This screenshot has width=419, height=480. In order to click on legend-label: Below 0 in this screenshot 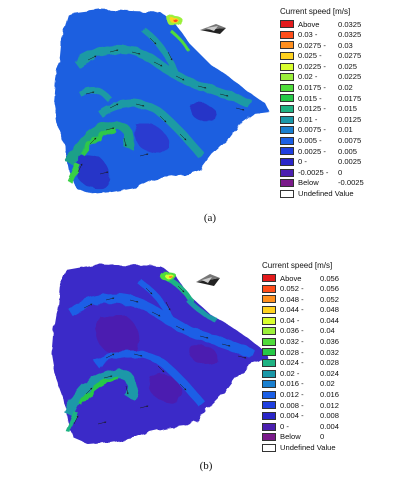, I will do `click(302, 437)`.